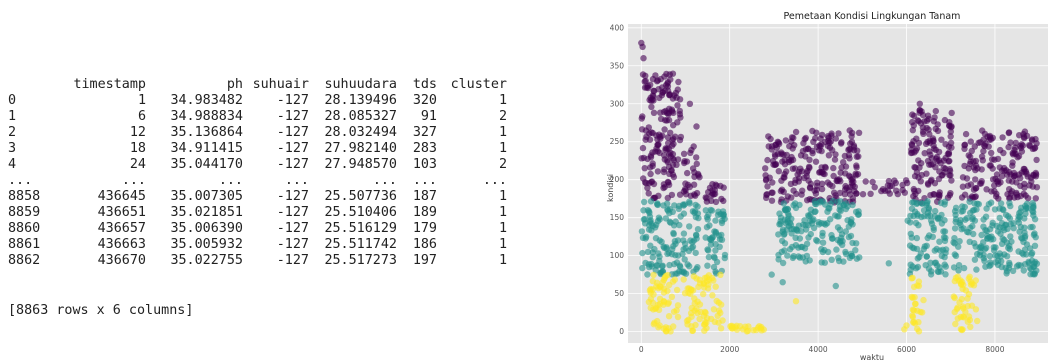  What do you see at coordinates (206, 132) in the screenshot?
I see `cell-ph: 35.136864` at bounding box center [206, 132].